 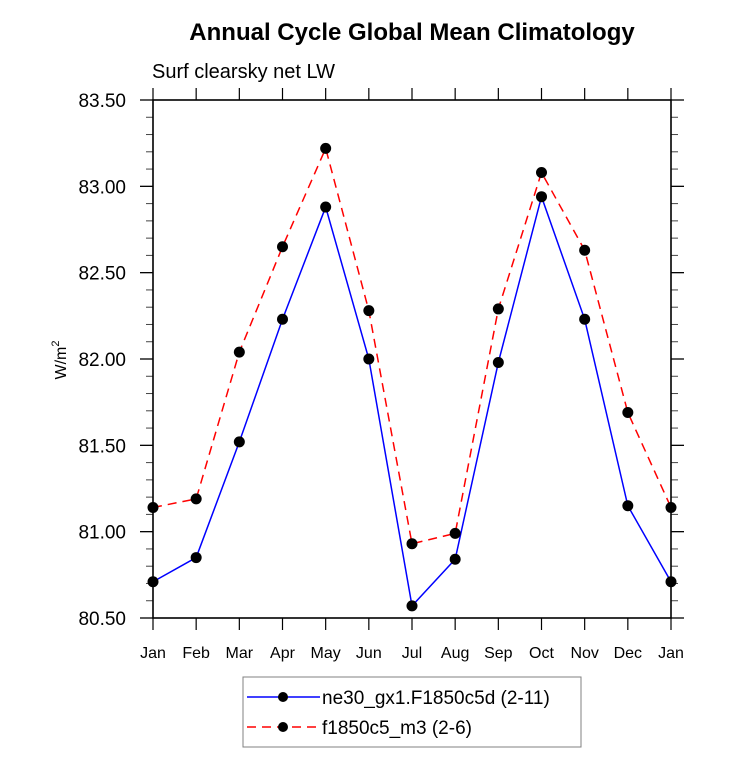 What do you see at coordinates (455, 653) in the screenshot?
I see `x-tick-label: Aug` at bounding box center [455, 653].